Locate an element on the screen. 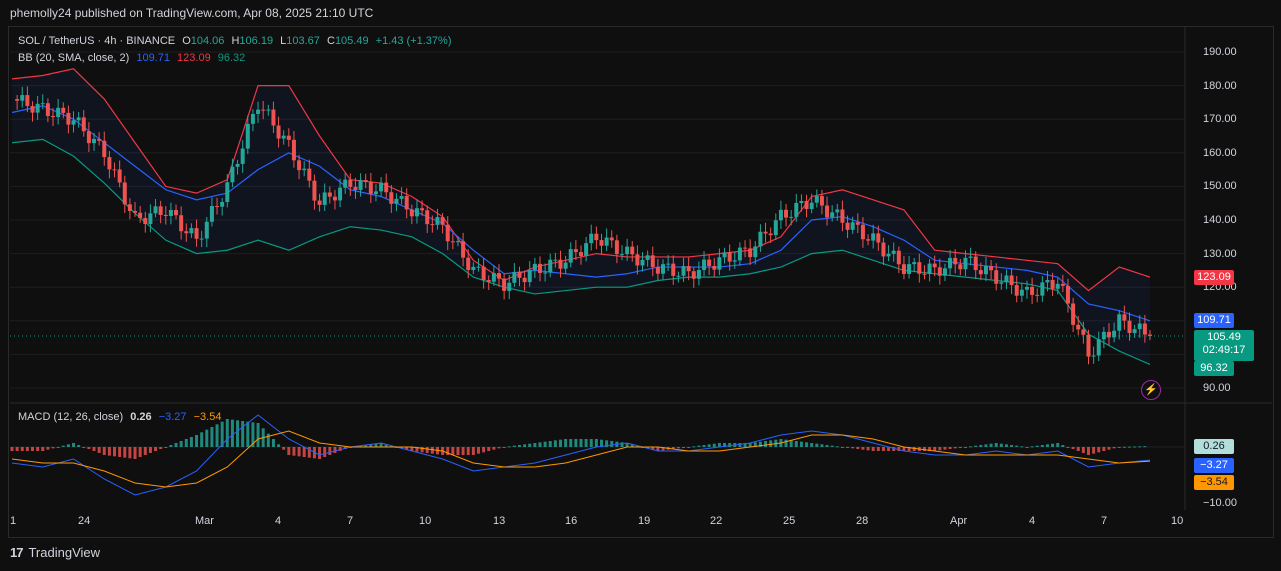 The height and width of the screenshot is (571, 1281). footer-brand: TradingView is located at coordinates (64, 552).